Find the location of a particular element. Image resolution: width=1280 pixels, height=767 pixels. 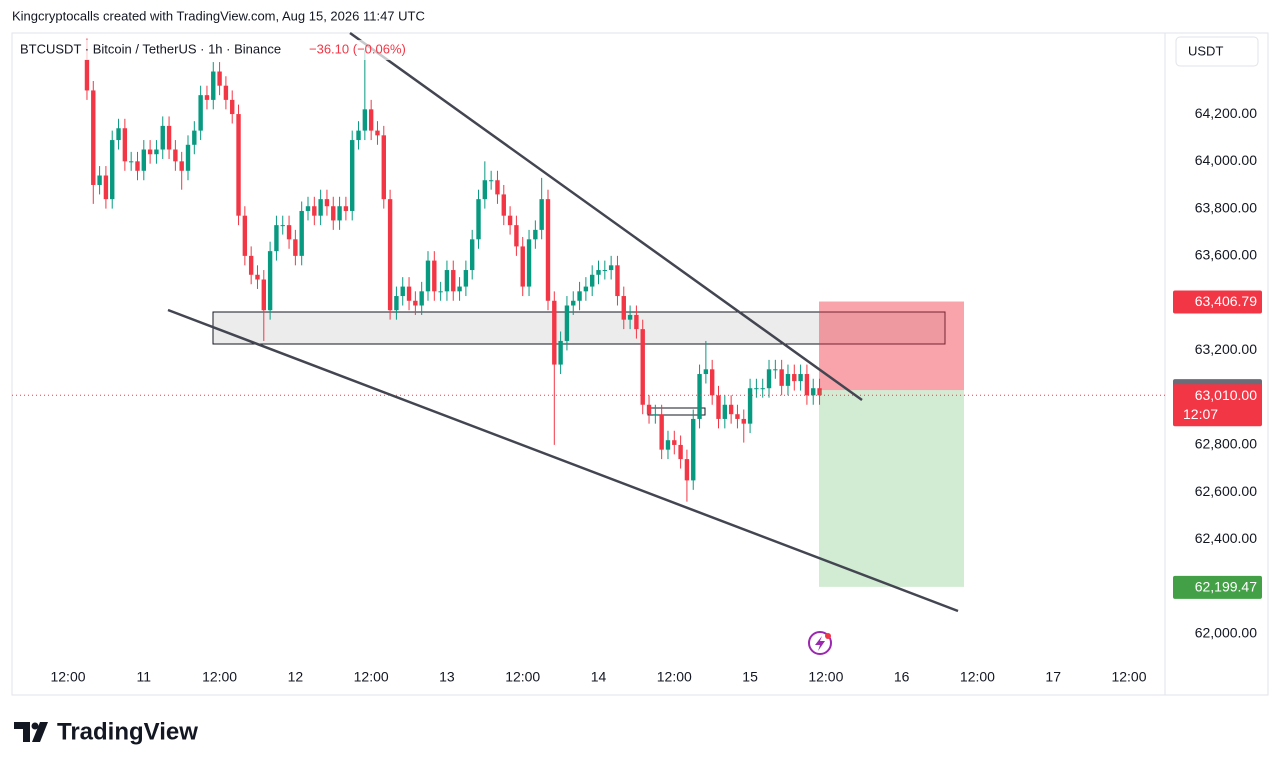

alert-ring is located at coordinates (820, 643).